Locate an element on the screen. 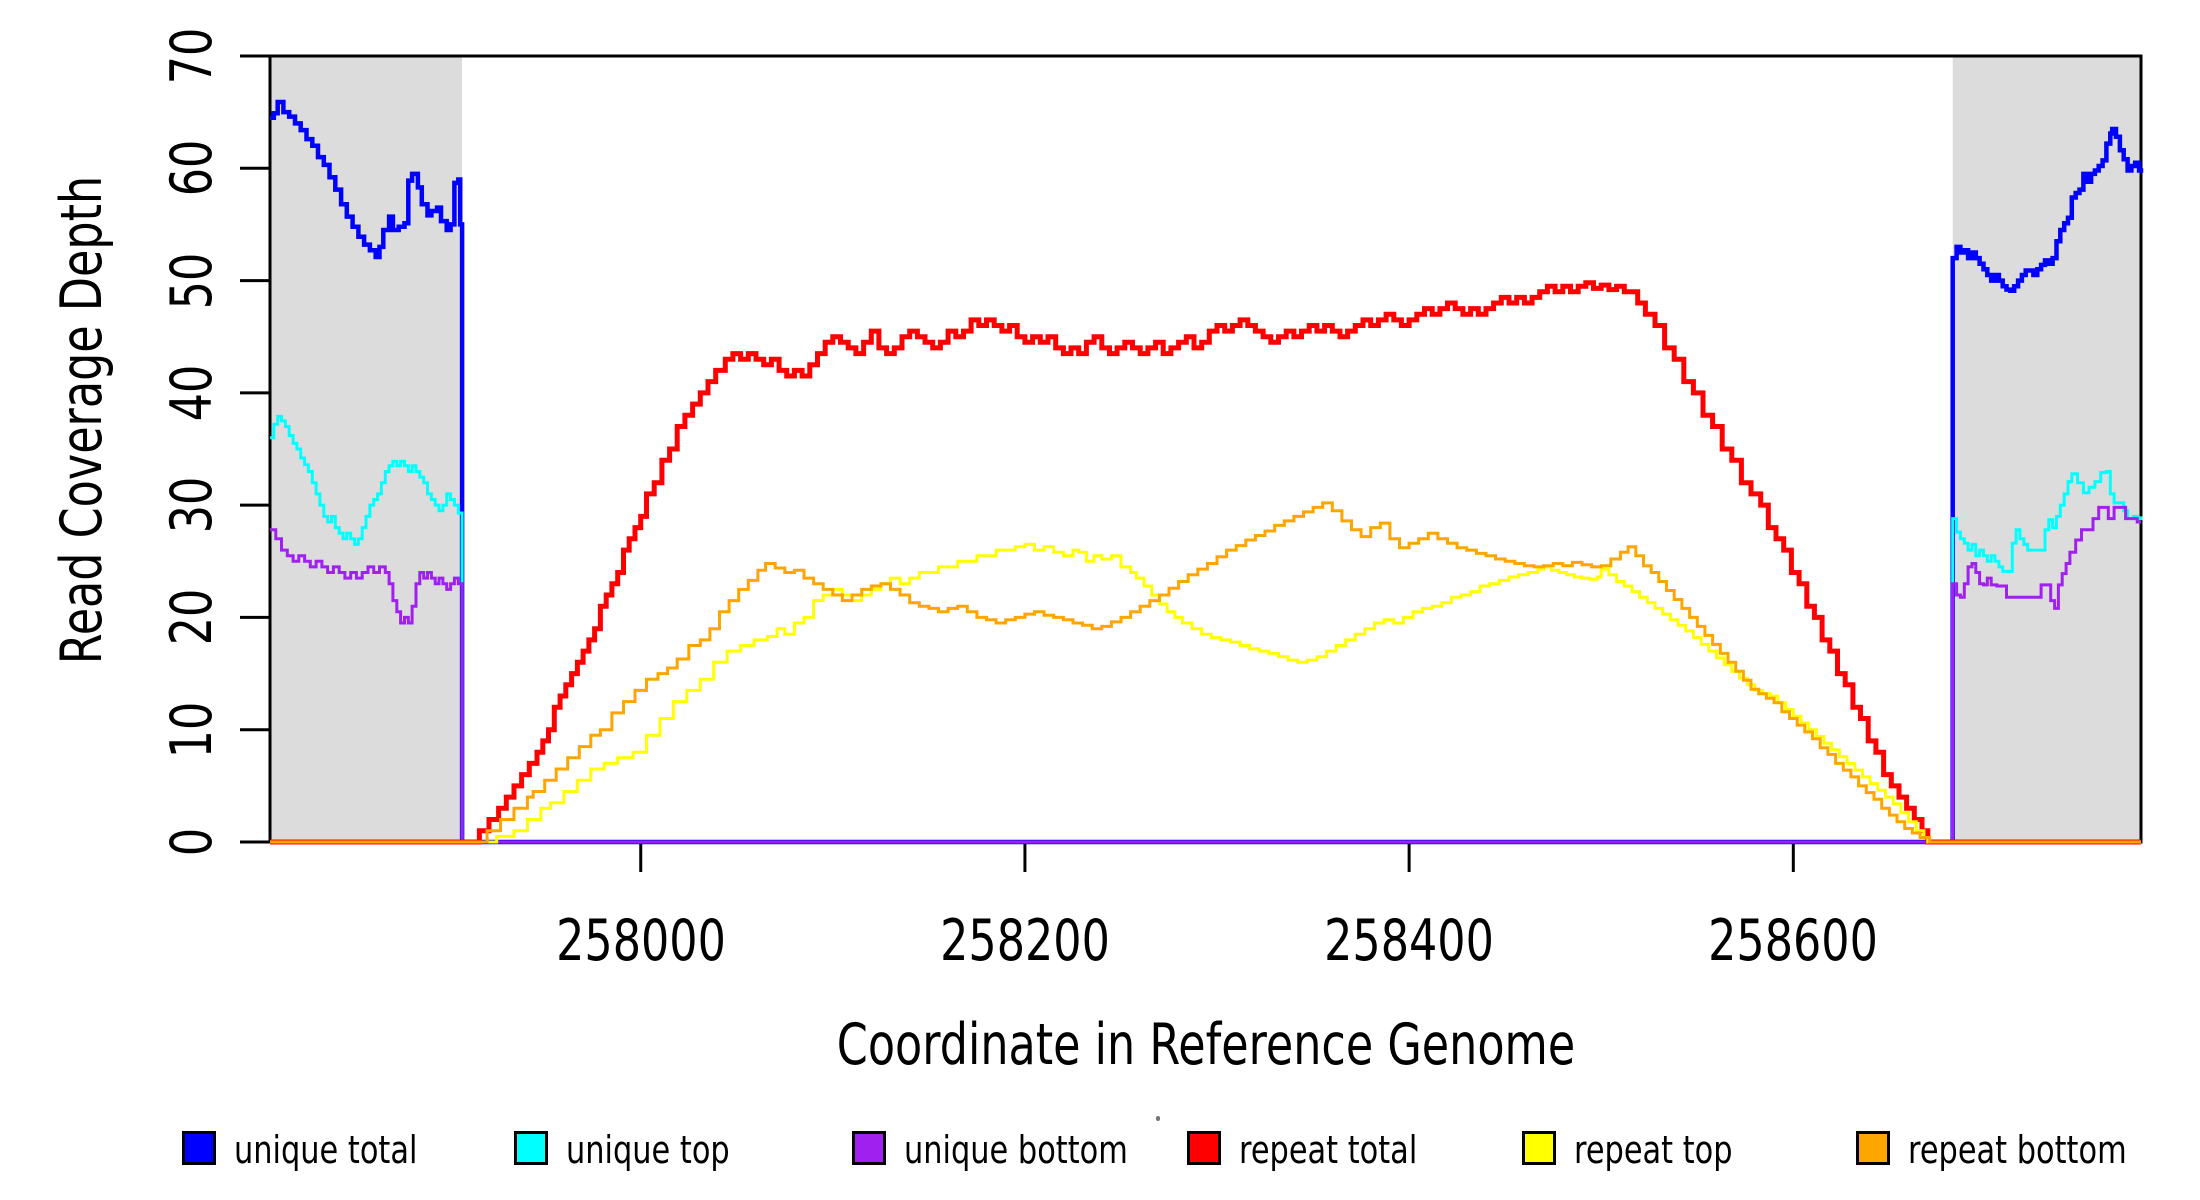 This screenshot has height=1200, width=2200. legend-label: repeat top is located at coordinates (1653, 1150).